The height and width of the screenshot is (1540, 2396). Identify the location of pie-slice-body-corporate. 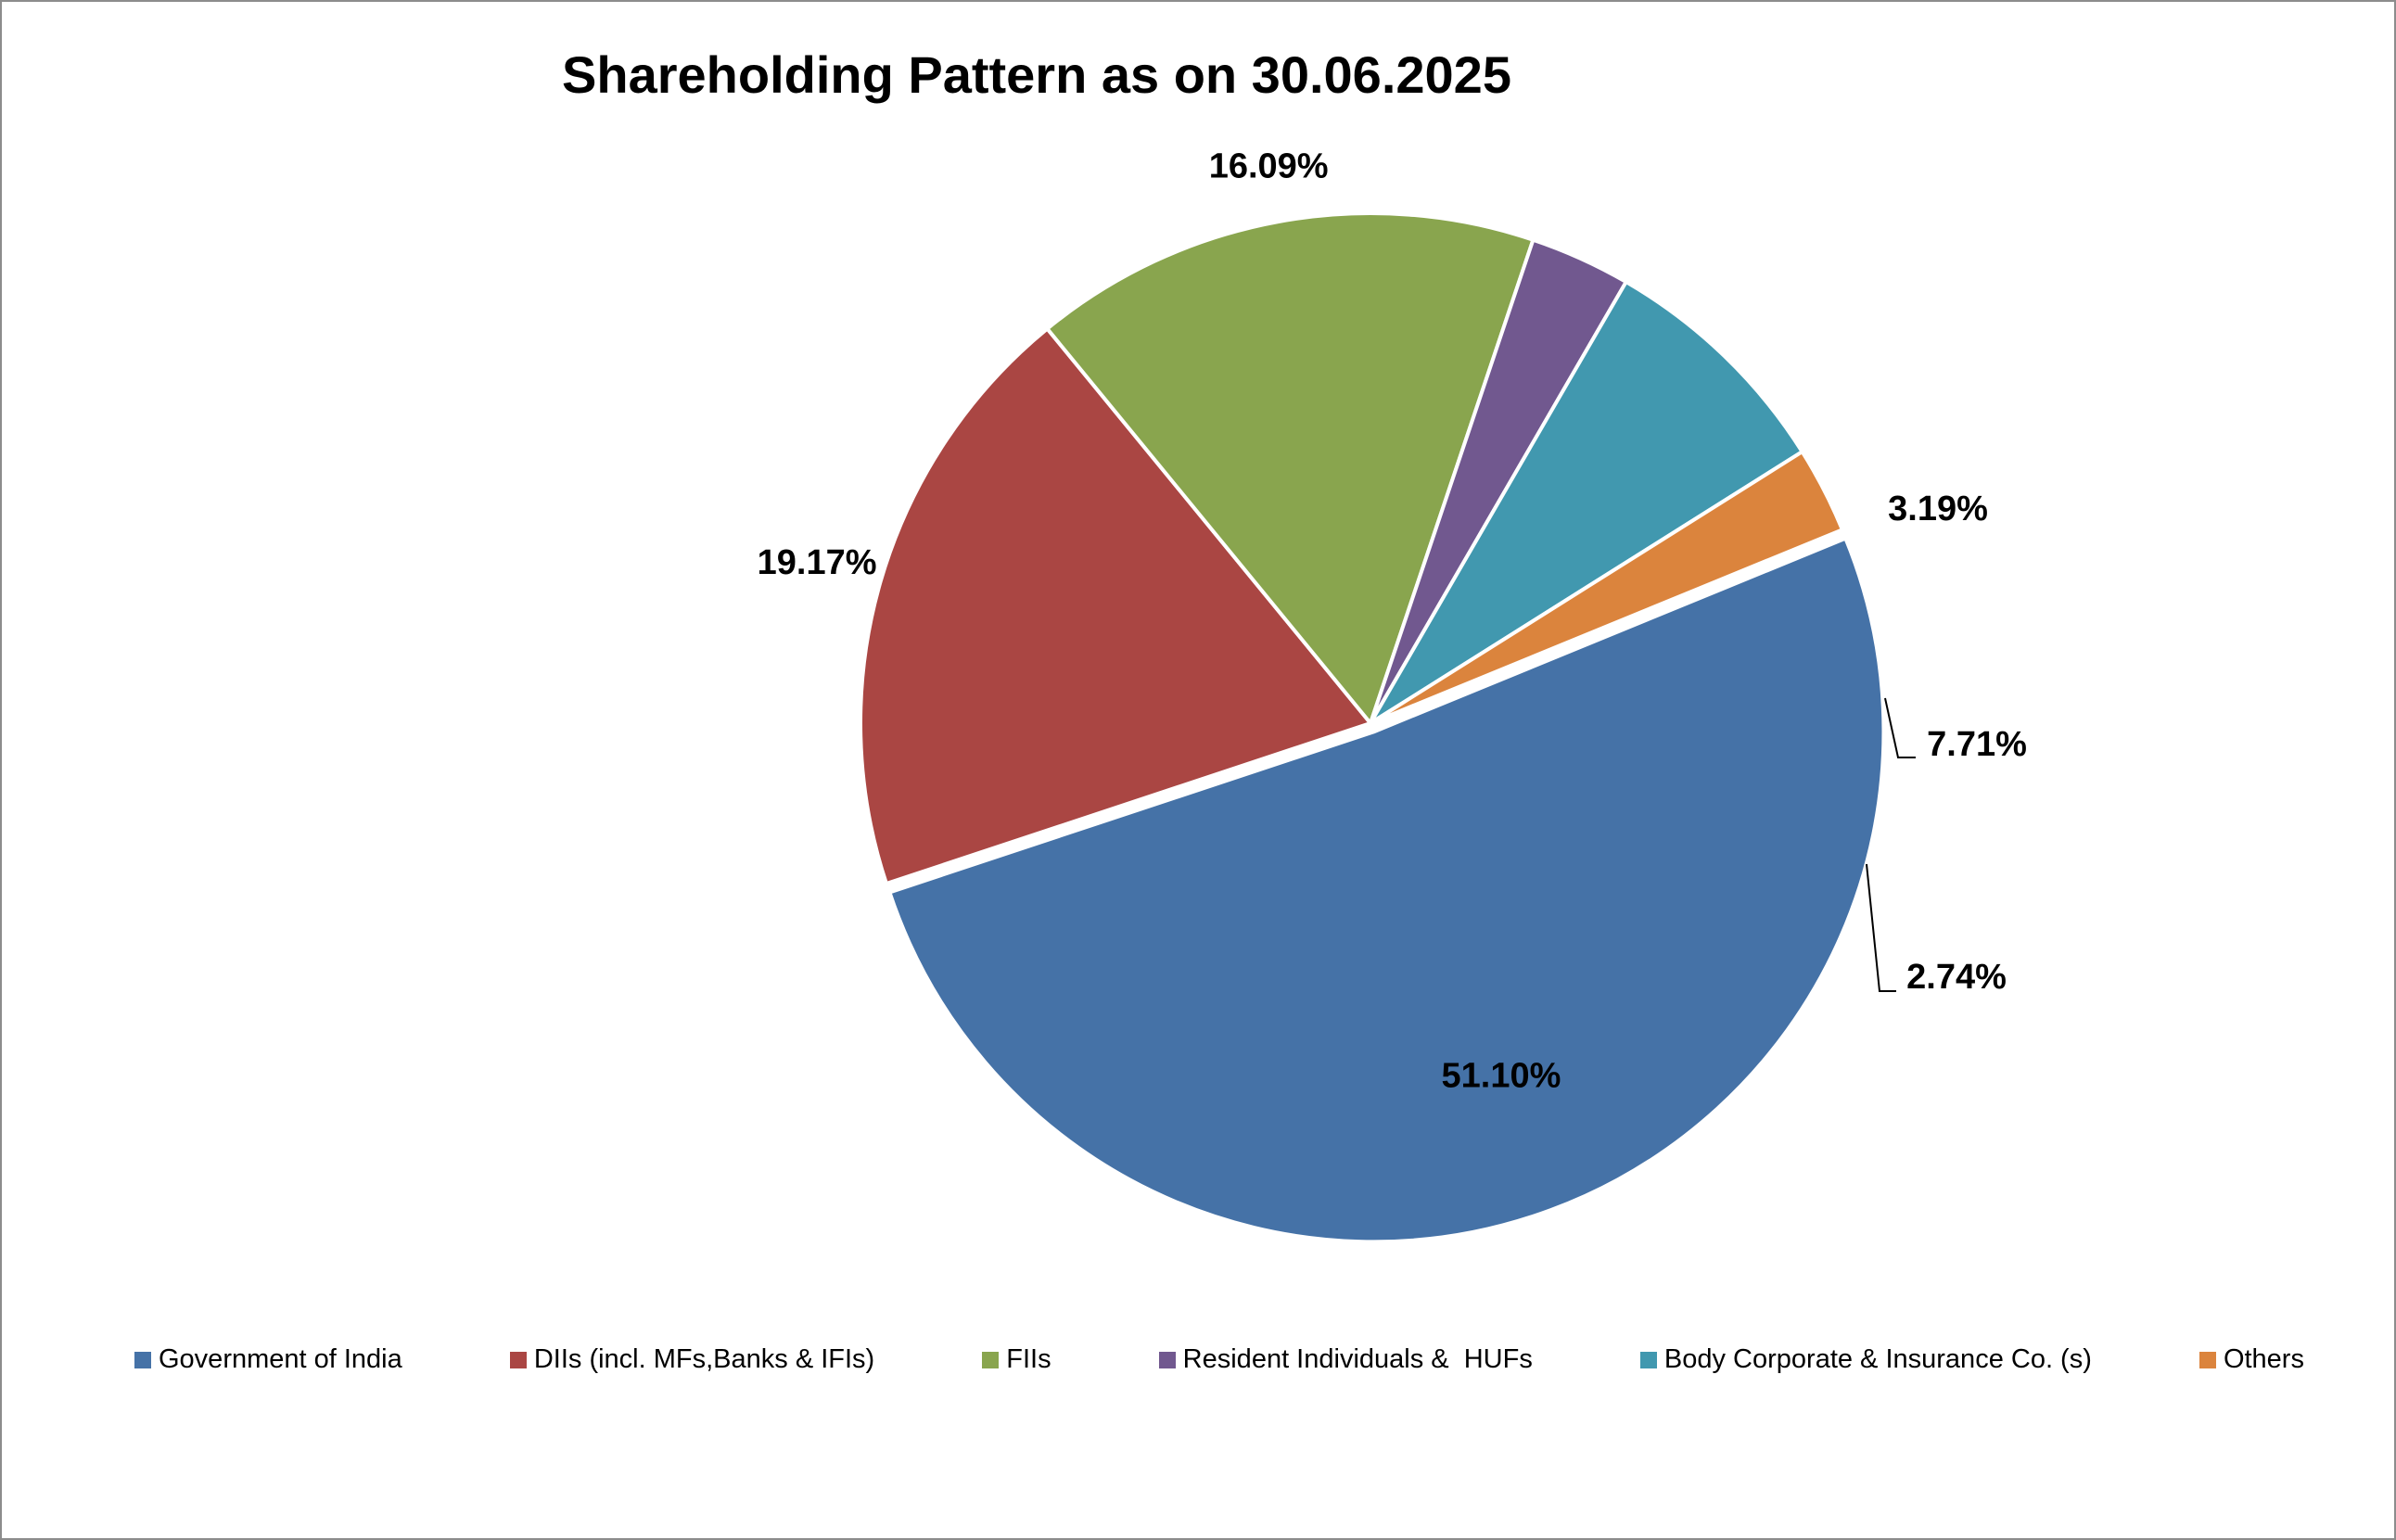
(1586, 502).